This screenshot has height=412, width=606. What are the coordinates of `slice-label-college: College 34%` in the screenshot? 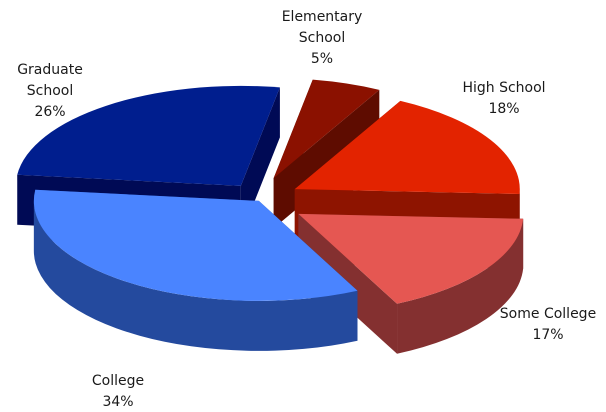 It's located at (118, 391).